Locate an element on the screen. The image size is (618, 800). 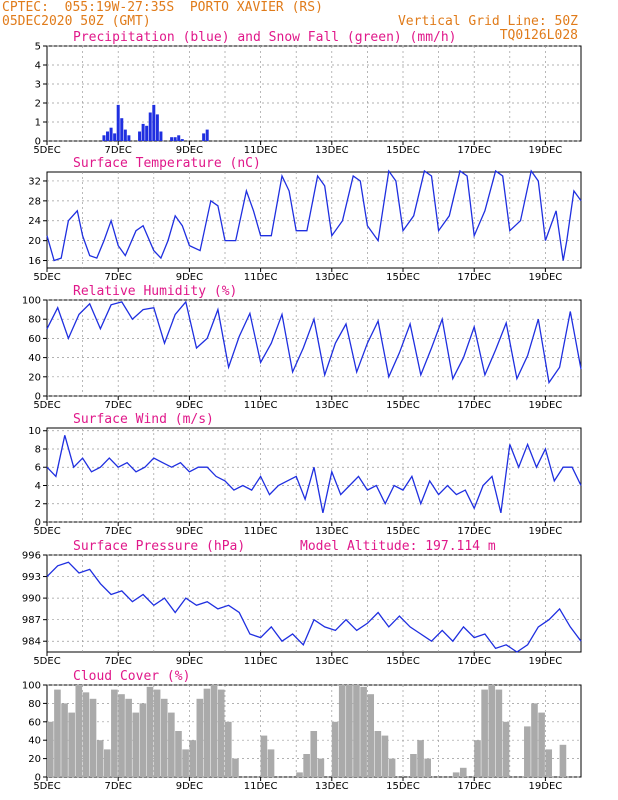
pressure-xtick-label: 17DEC is located at coordinates (474, 661).